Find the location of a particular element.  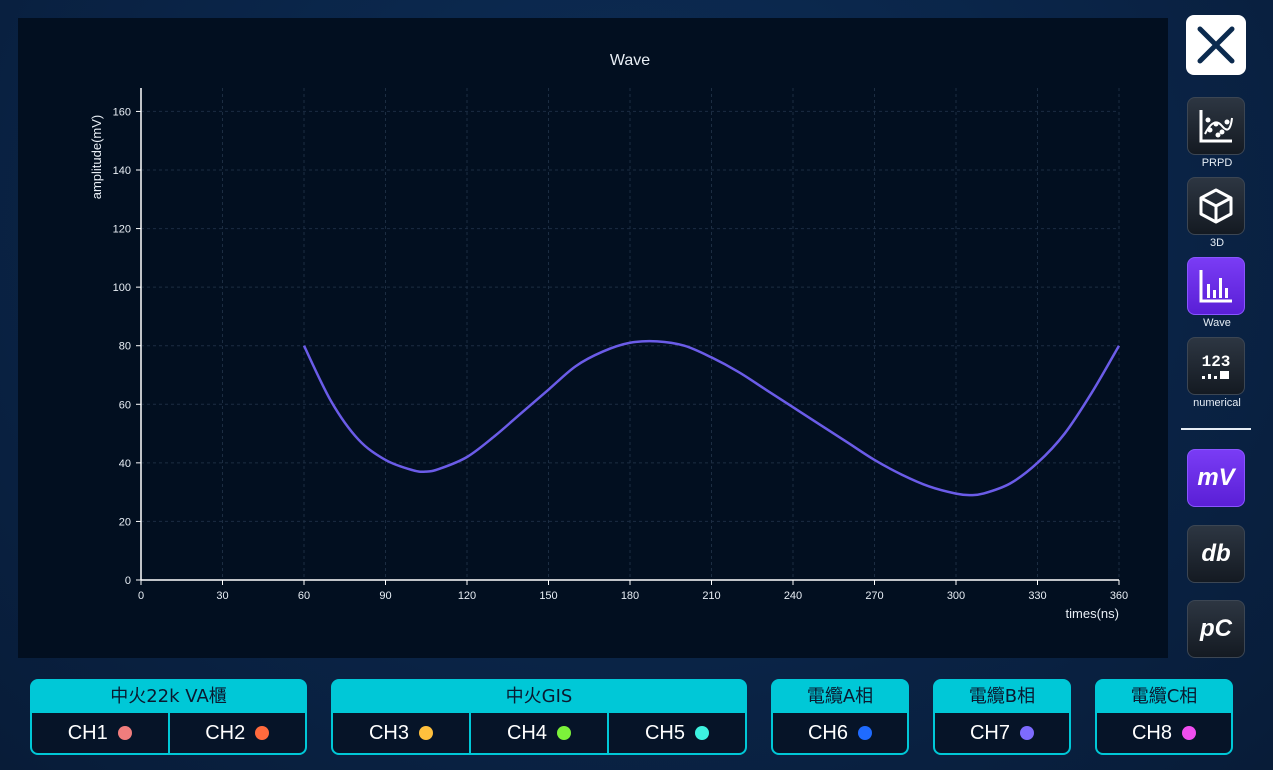

scatter-chart-icon is located at coordinates (1216, 126).